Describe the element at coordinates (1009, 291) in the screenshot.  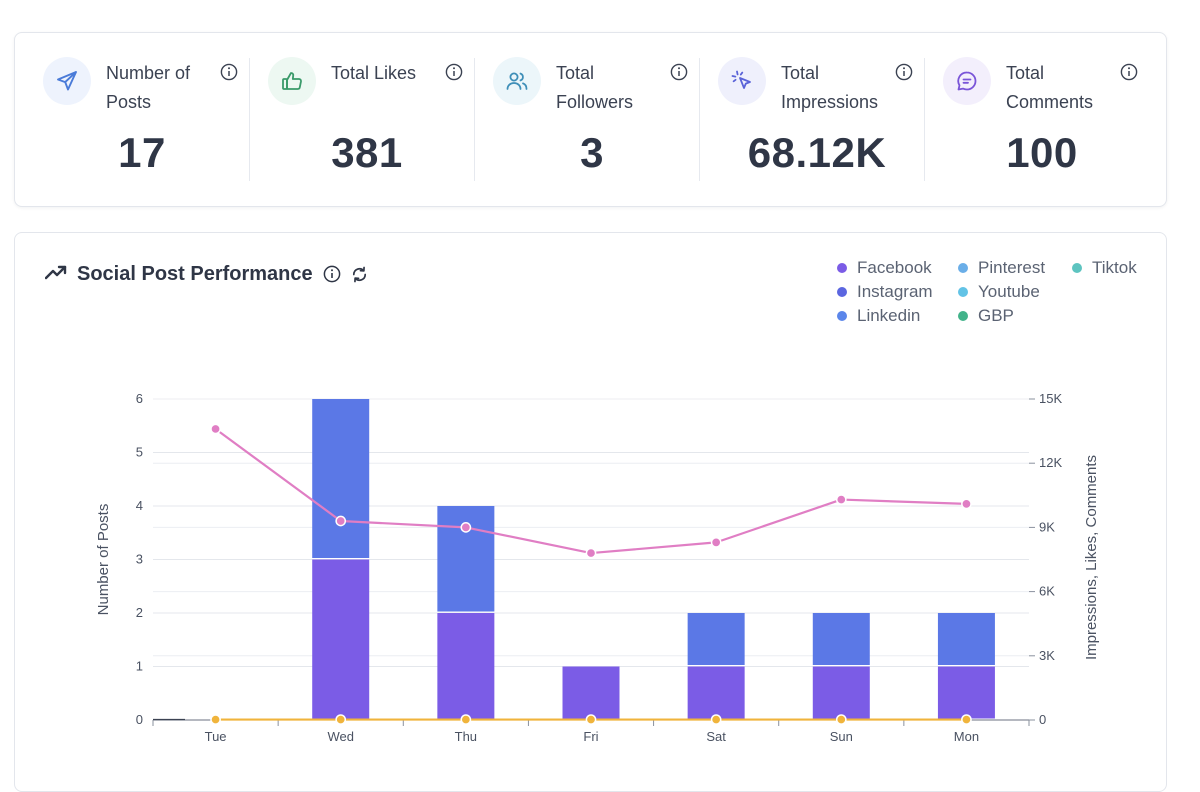
I see `legend-label: Youtube` at that location.